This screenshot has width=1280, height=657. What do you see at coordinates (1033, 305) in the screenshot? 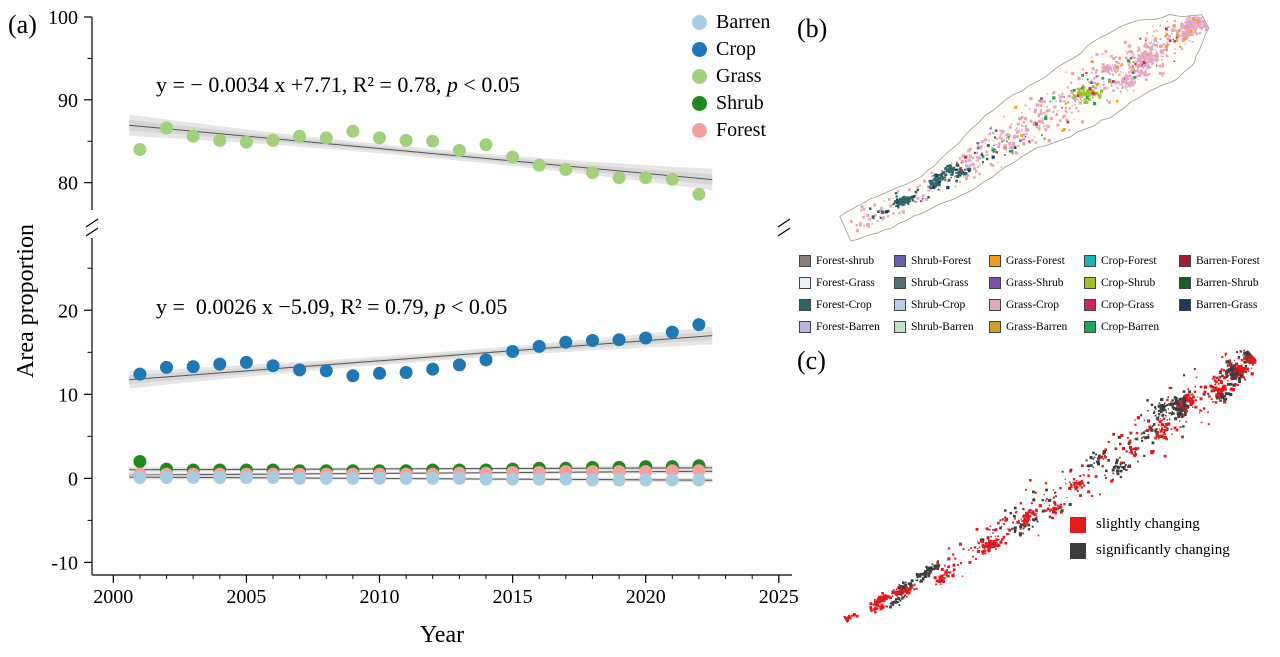
I see `transition-label: Grass-Crop` at bounding box center [1033, 305].